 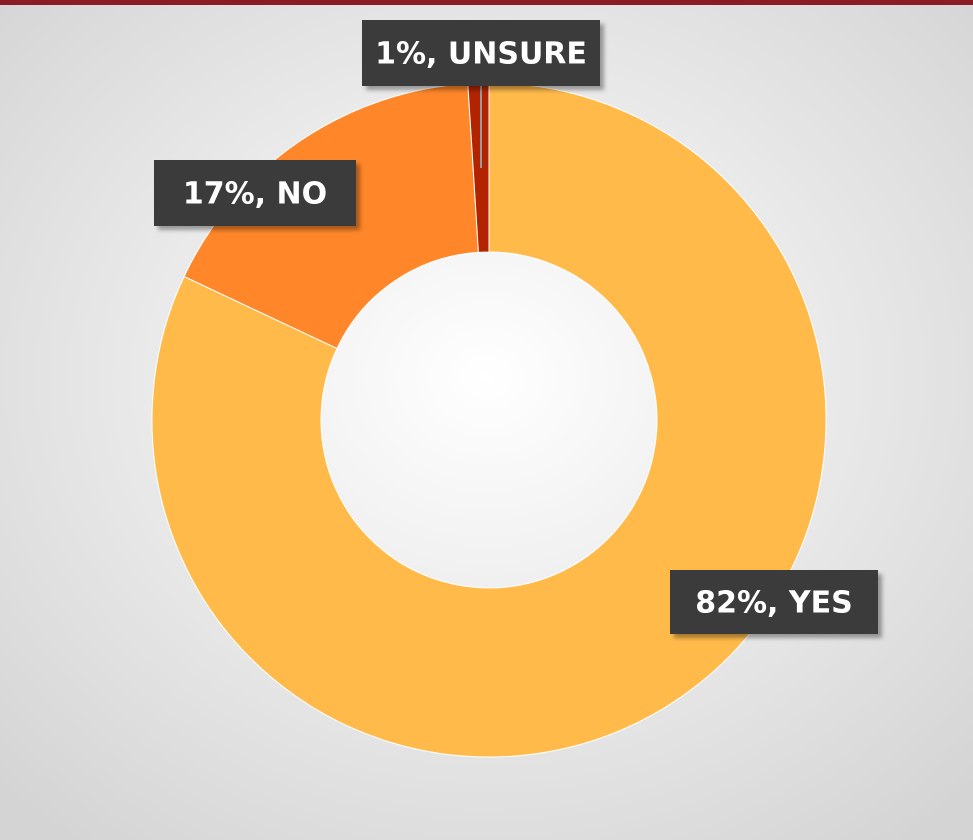 I want to click on top-bar, so click(x=486, y=2).